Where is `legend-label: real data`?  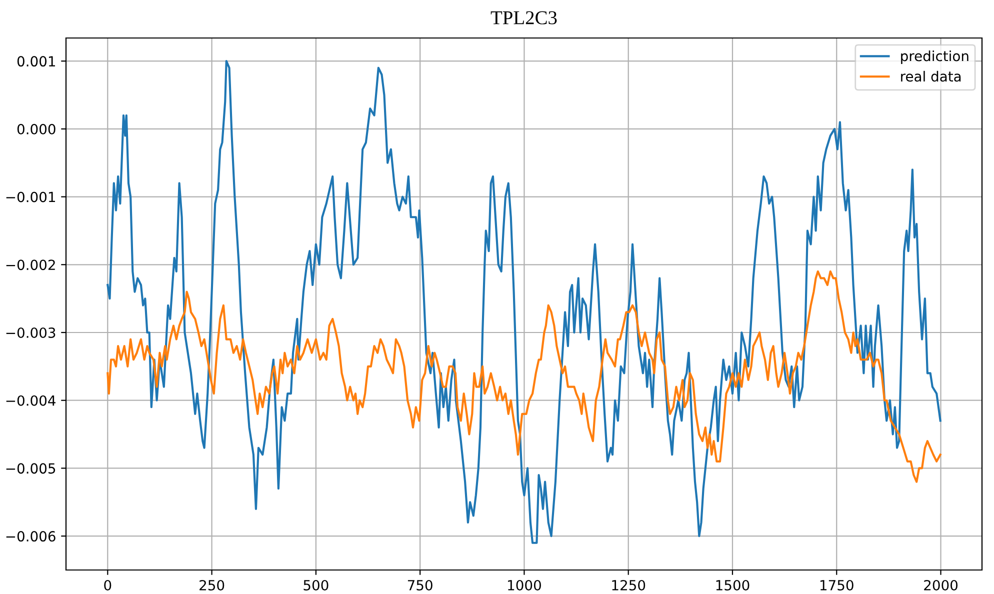
legend-label: real data is located at coordinates (931, 76).